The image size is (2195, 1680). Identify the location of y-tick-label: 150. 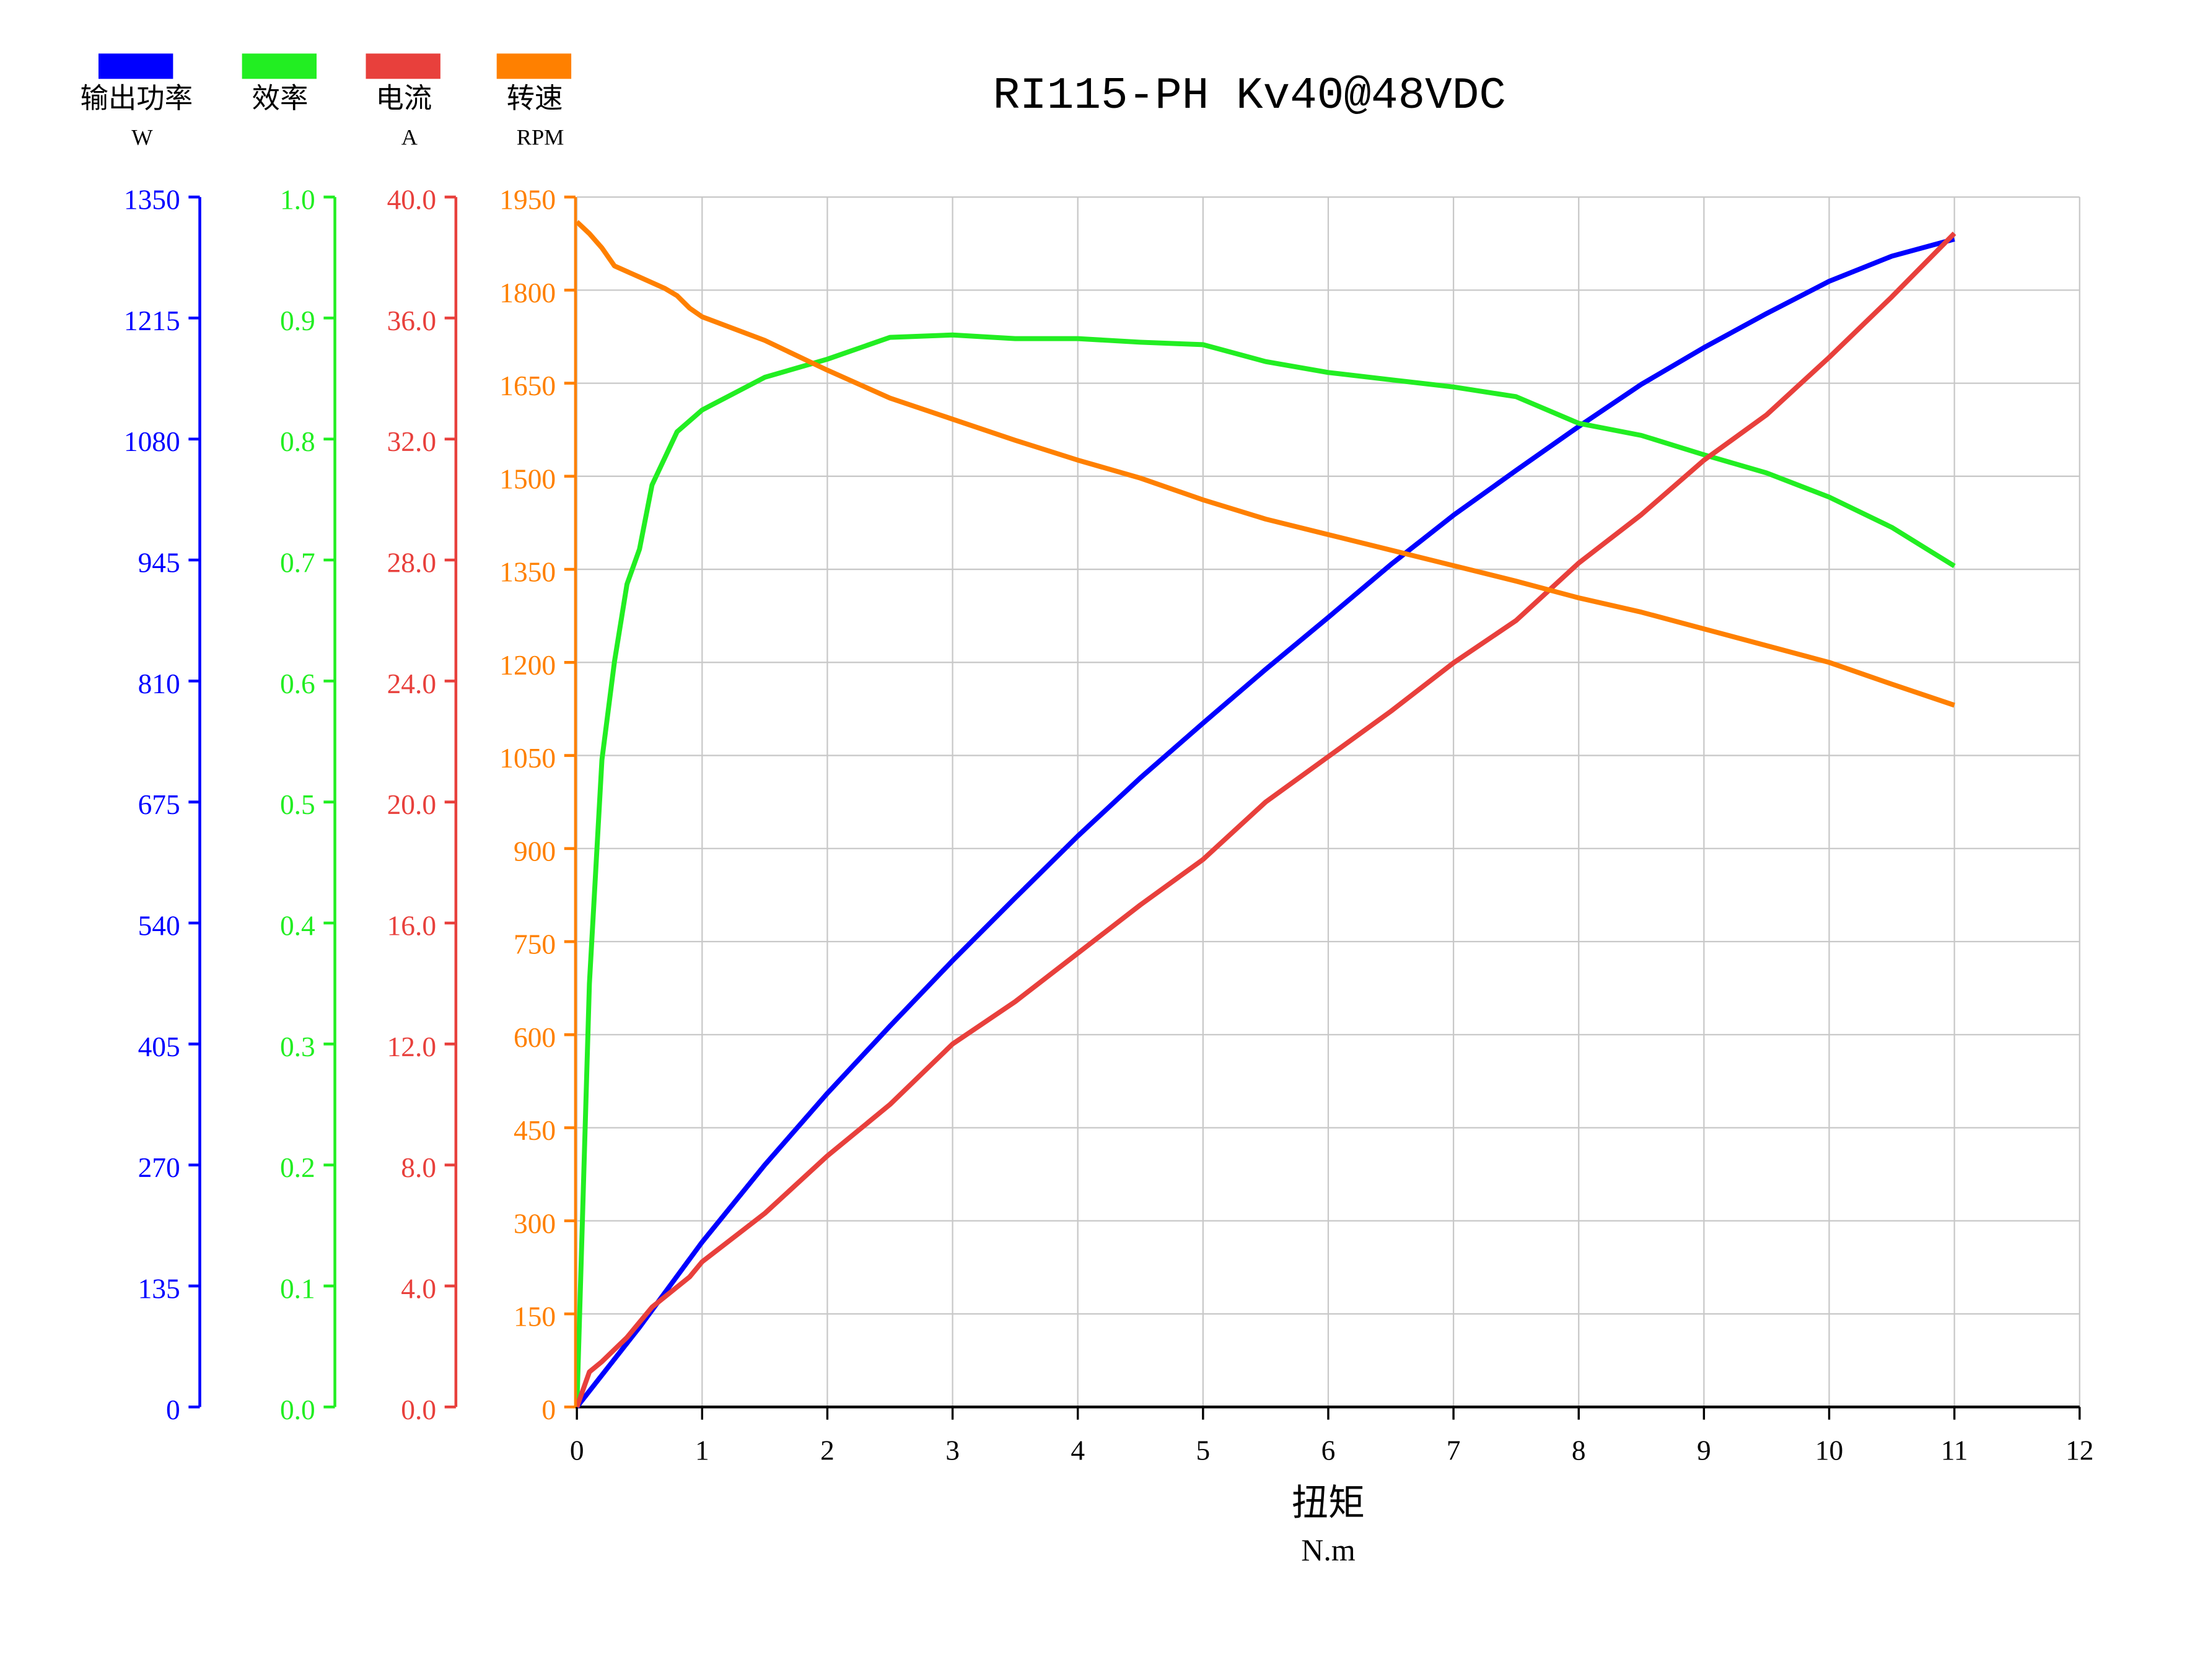
(535, 1317).